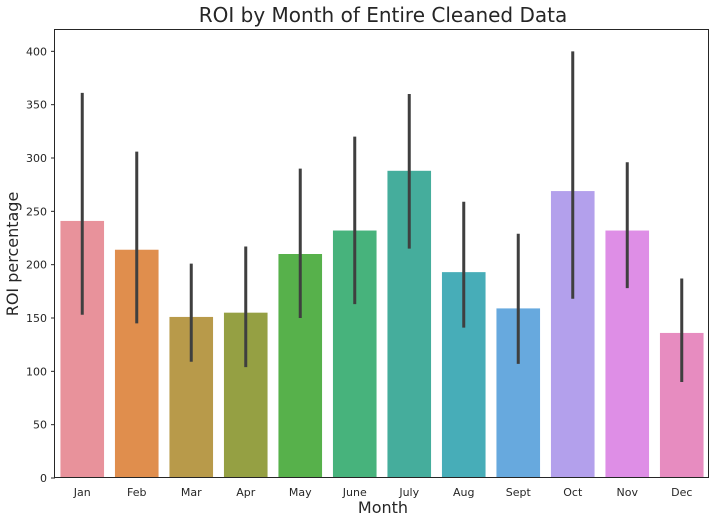 The image size is (714, 523). Describe the element at coordinates (36, 371) in the screenshot. I see `y-tick-label: 100` at that location.